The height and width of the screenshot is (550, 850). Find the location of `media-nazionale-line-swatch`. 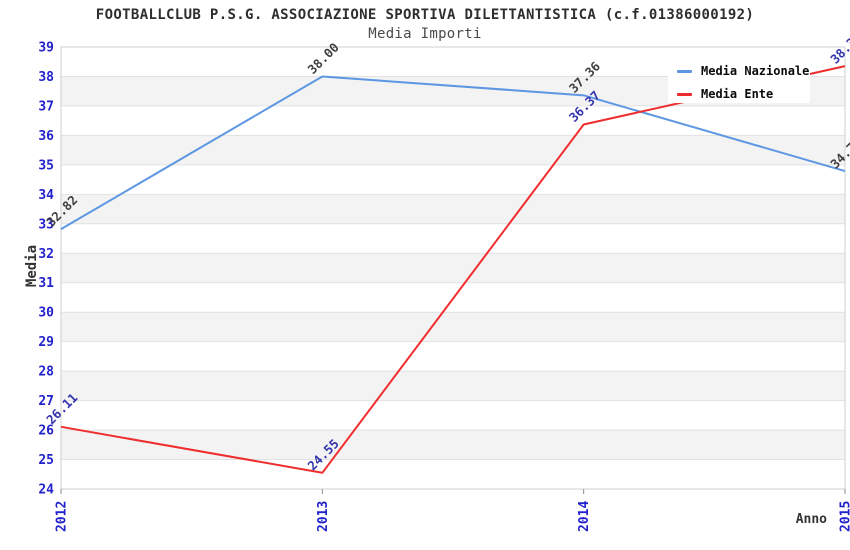

media-nazionale-line-swatch is located at coordinates (684, 71).